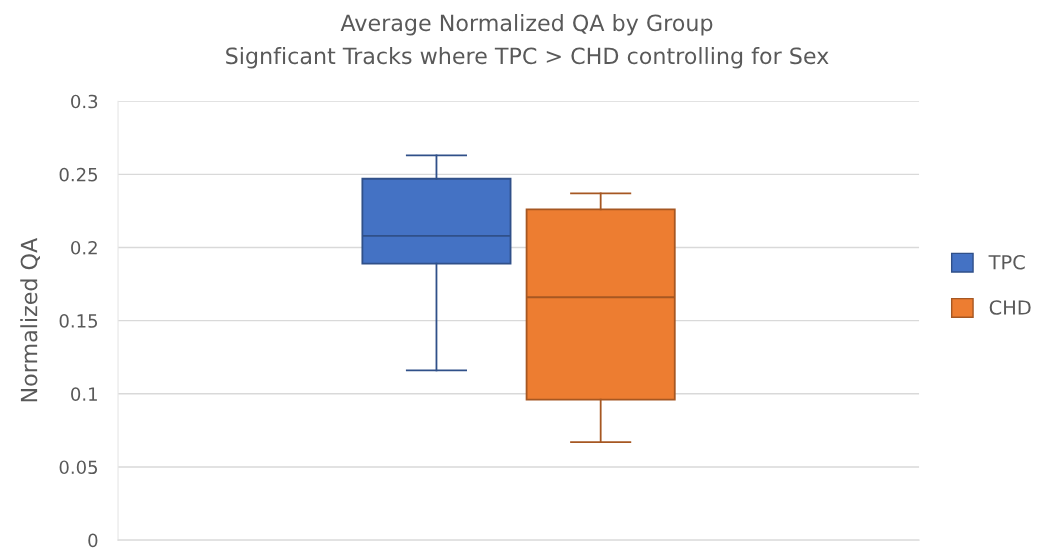 Image resolution: width=1054 pixels, height=550 pixels. I want to click on y-tick-label: 0.3, so click(84, 101).